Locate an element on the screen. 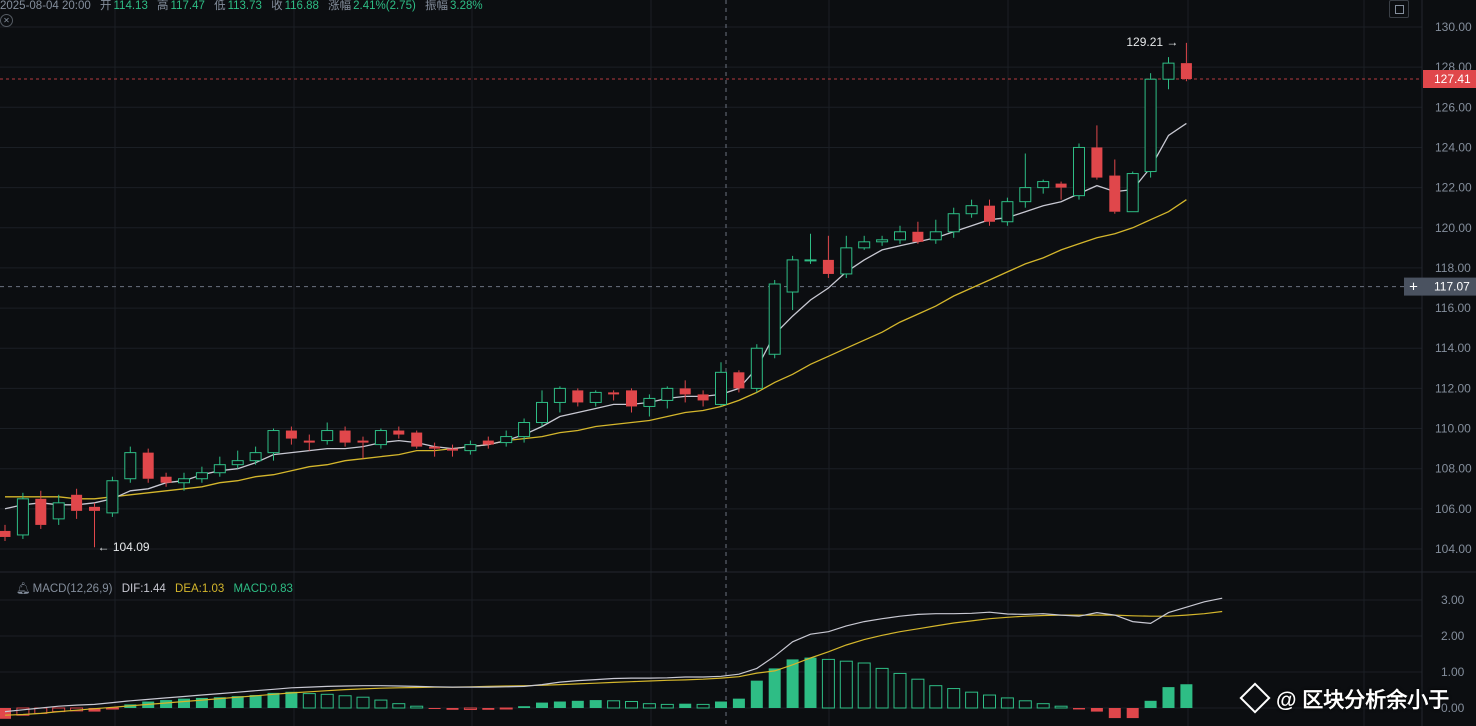  last-price-tag-label: 127.41 is located at coordinates (1452, 79).